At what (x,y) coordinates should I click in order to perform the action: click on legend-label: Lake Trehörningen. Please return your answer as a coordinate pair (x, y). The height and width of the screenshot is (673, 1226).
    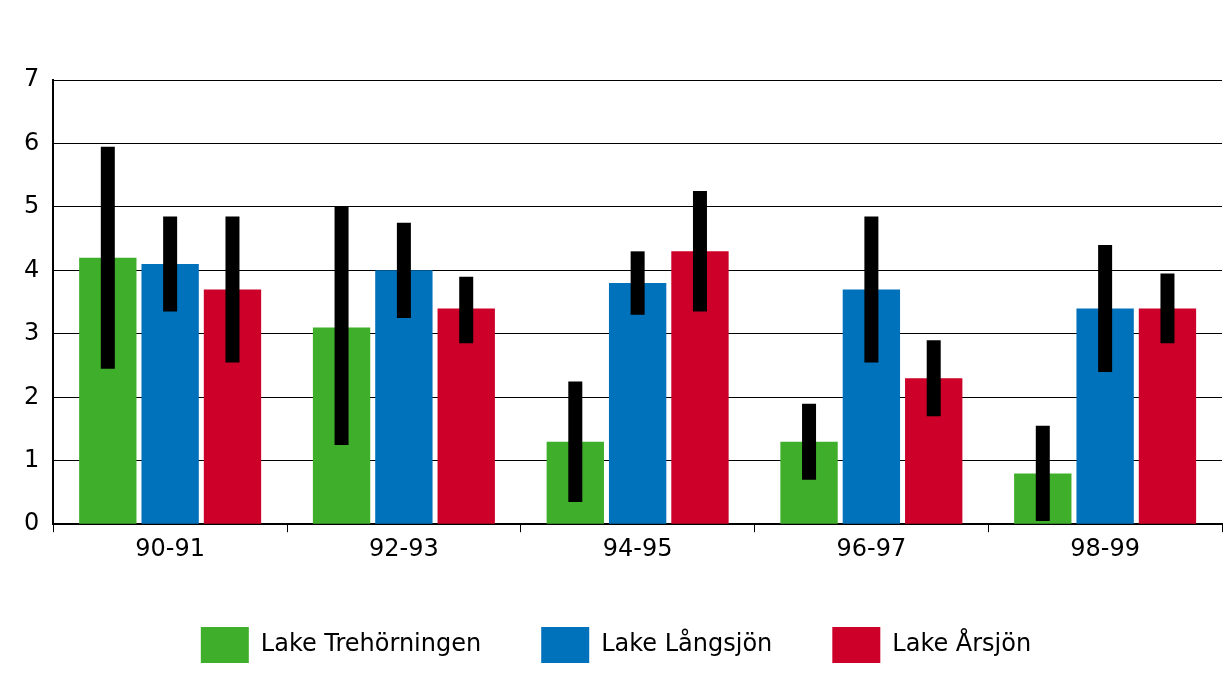
    Looking at the image, I should click on (371, 643).